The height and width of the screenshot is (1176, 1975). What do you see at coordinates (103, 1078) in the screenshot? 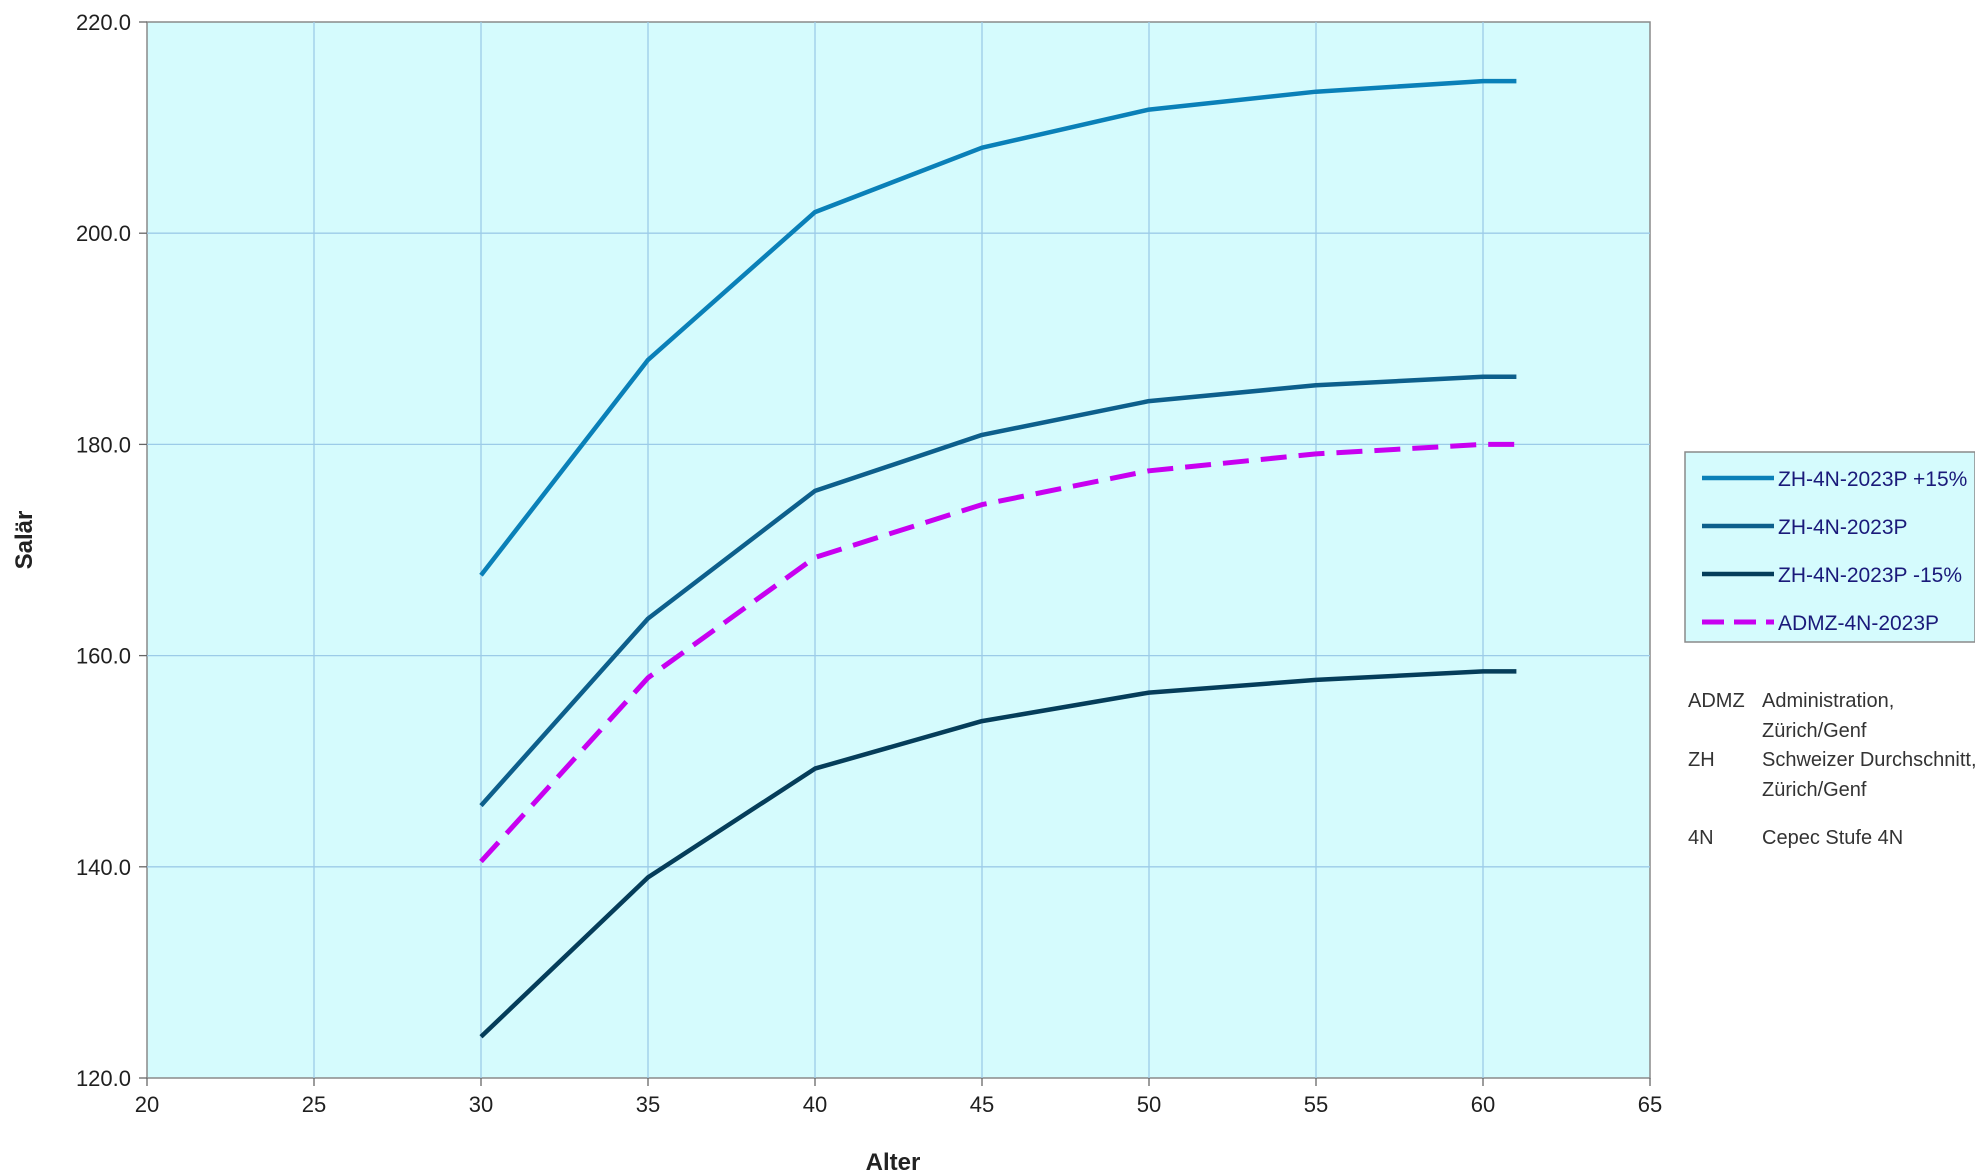
I see `y-tick-label: 120.0` at bounding box center [103, 1078].